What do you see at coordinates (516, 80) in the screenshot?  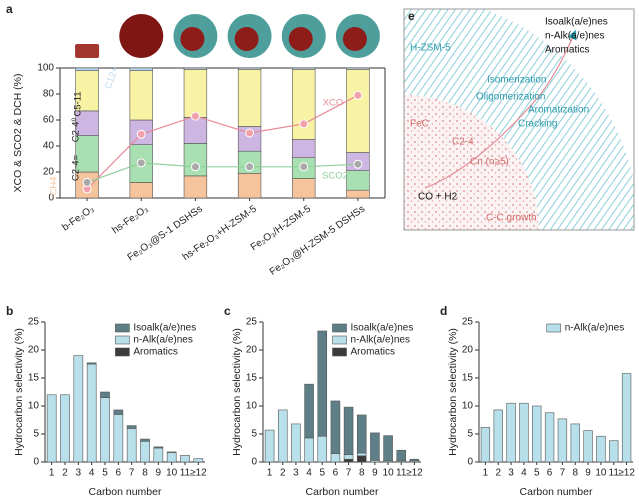 I see `diagram-label: Isomerization` at bounding box center [516, 80].